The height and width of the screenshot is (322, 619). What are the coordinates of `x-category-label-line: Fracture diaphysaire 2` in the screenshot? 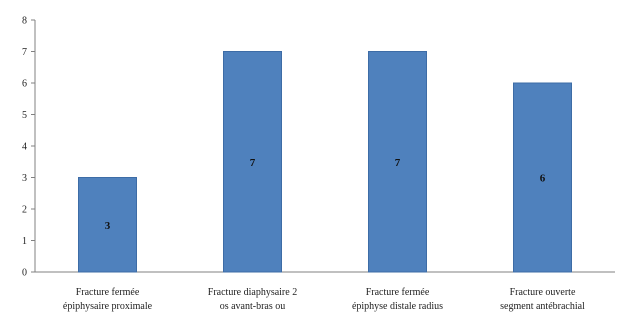 It's located at (252, 292).